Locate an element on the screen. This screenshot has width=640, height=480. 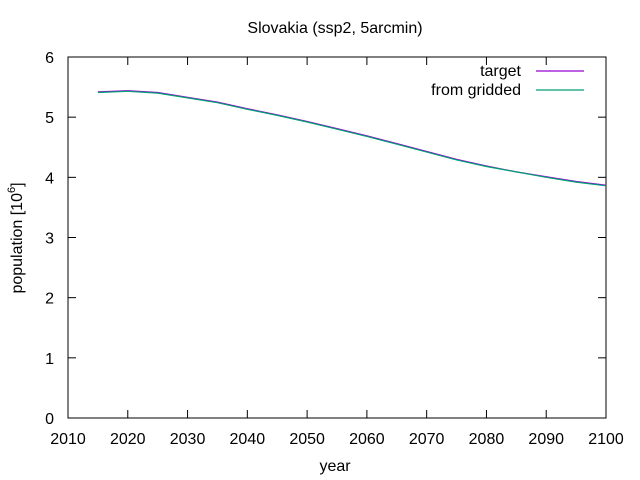
y-tick-label: 2 is located at coordinates (49, 299).